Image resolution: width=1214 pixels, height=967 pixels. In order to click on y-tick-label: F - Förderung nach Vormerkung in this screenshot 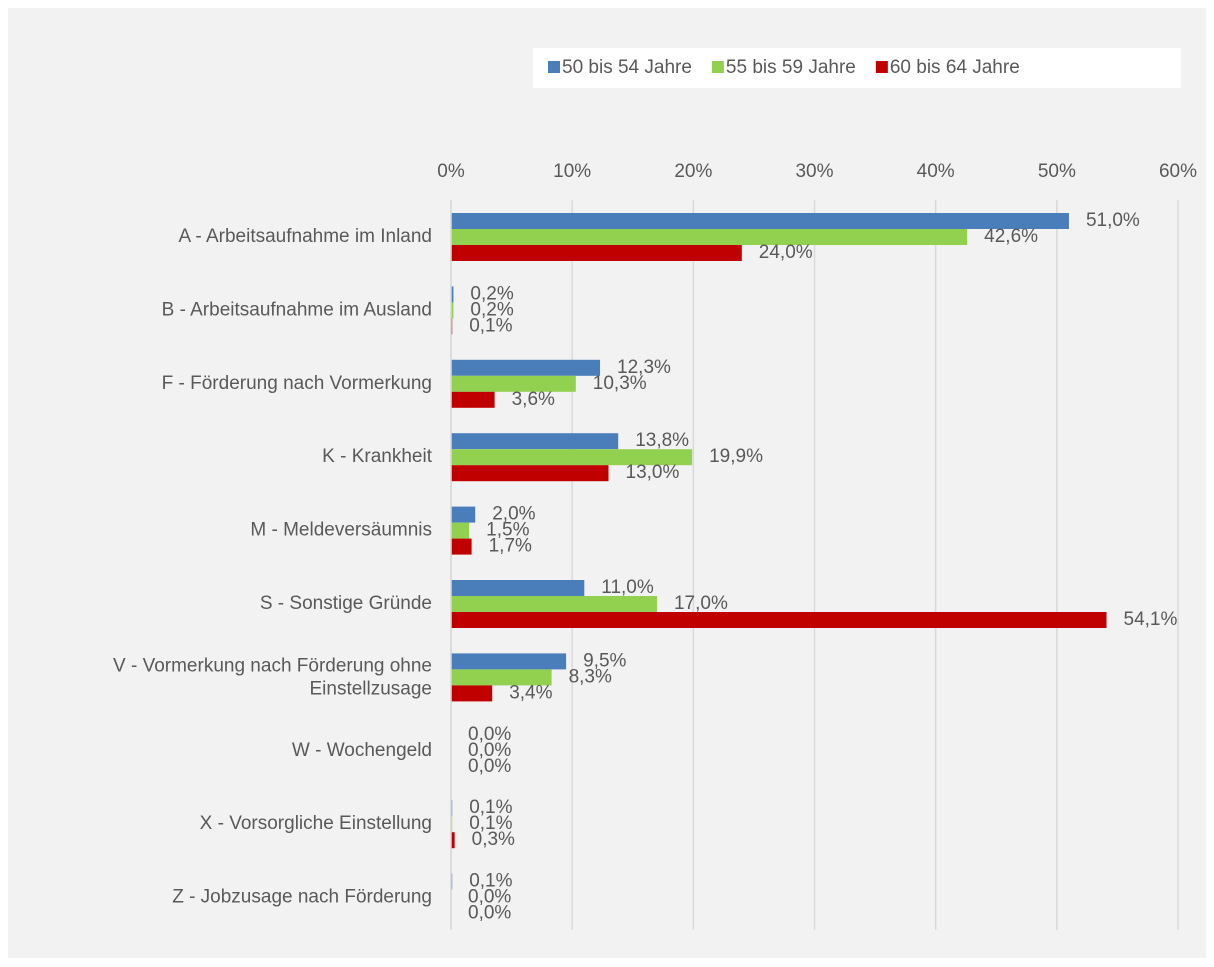, I will do `click(297, 383)`.